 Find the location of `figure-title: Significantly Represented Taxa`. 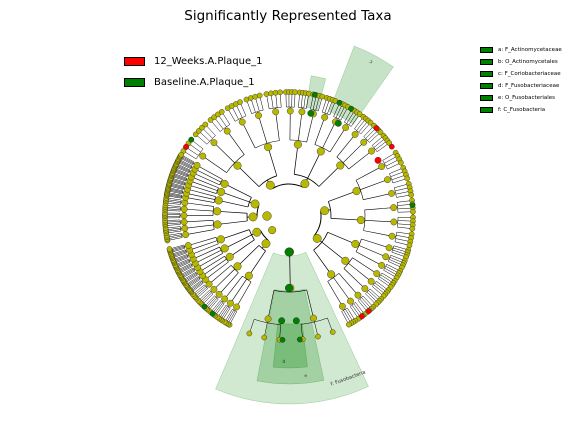

figure-title: Significantly Represented Taxa is located at coordinates (288, 16).